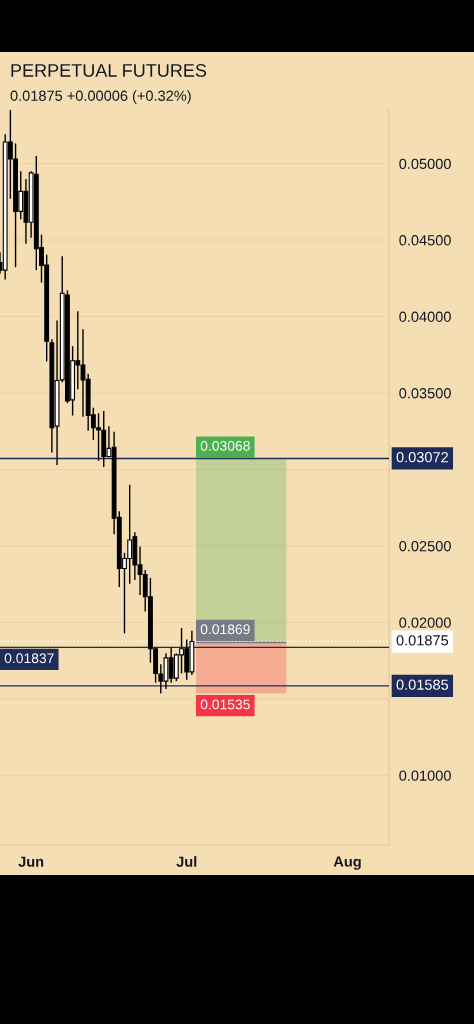  What do you see at coordinates (425, 546) in the screenshot?
I see `y-tick-label: 0.02500` at bounding box center [425, 546].